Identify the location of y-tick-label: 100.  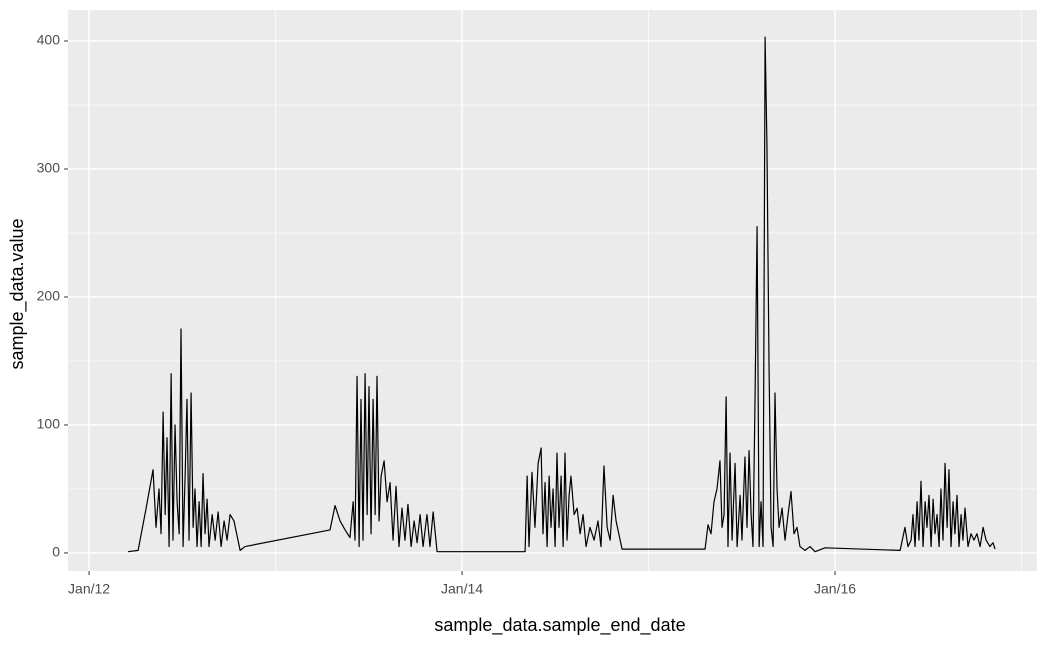
(49, 424).